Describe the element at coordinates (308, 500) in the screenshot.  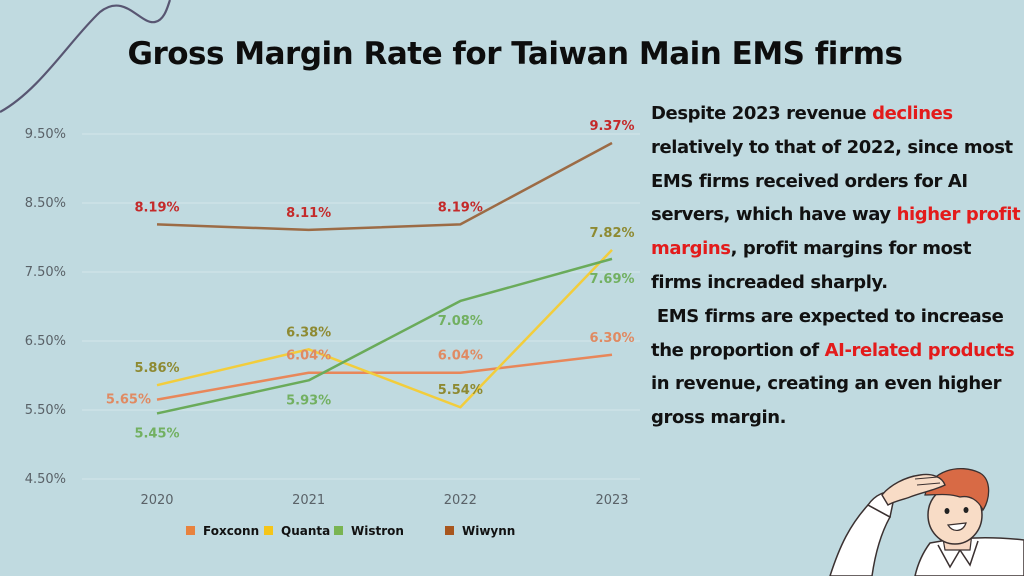
I see `x-tick-label: 2021` at that location.